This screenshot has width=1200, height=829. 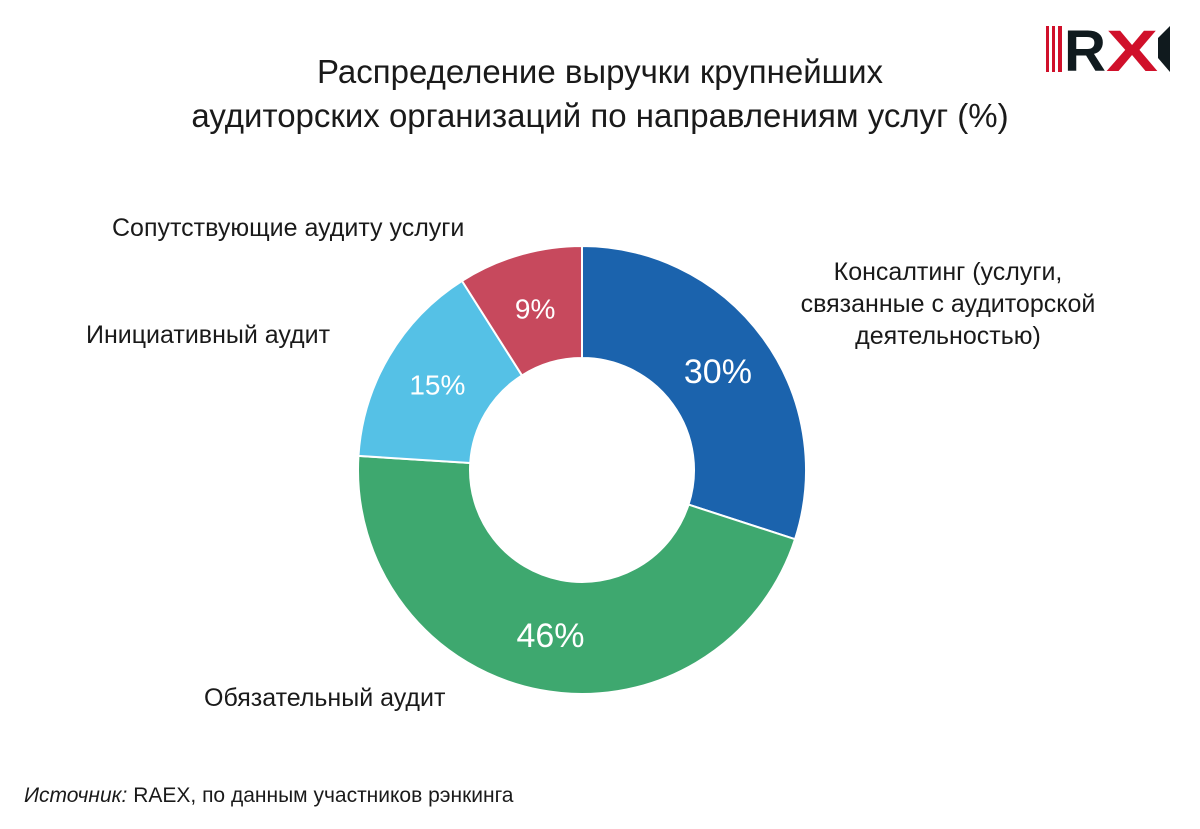 I want to click on slice-value-label: 30%, so click(x=718, y=372).